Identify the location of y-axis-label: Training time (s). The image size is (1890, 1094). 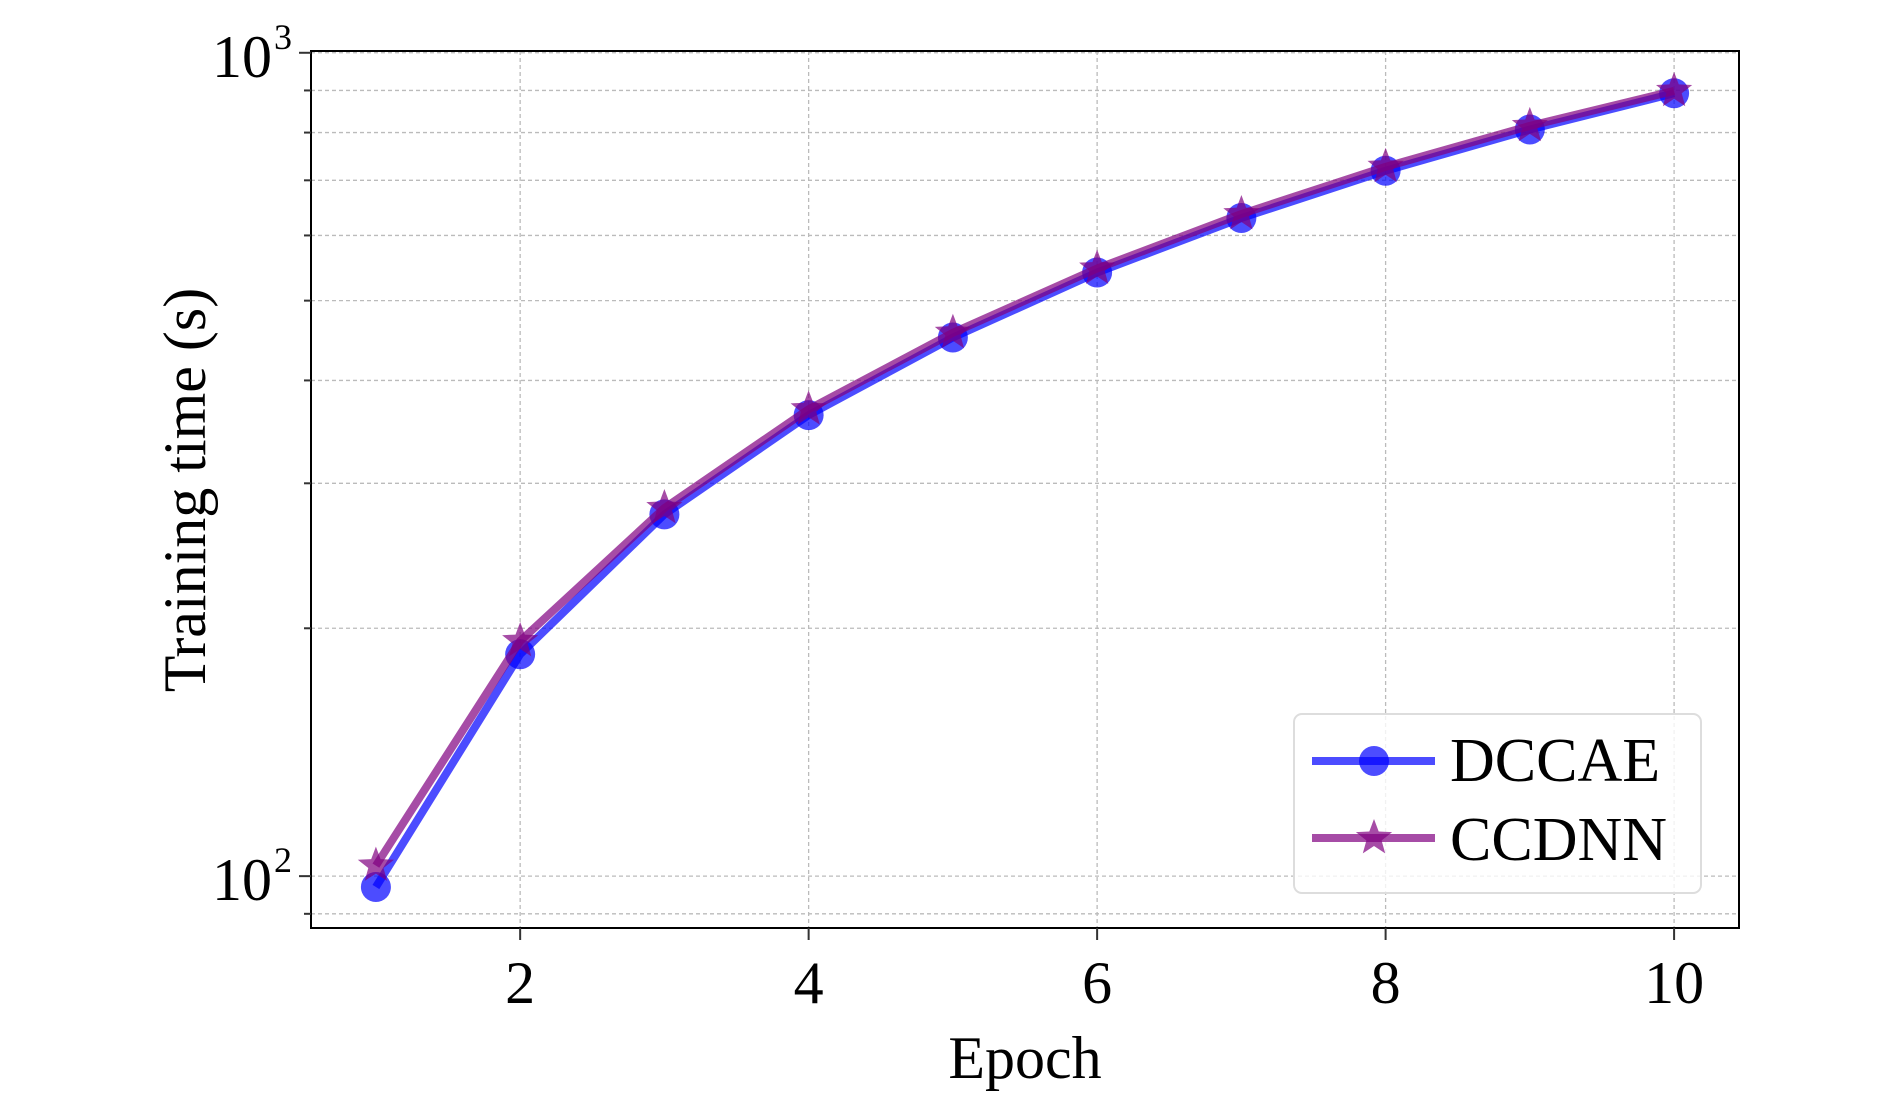
(185, 490).